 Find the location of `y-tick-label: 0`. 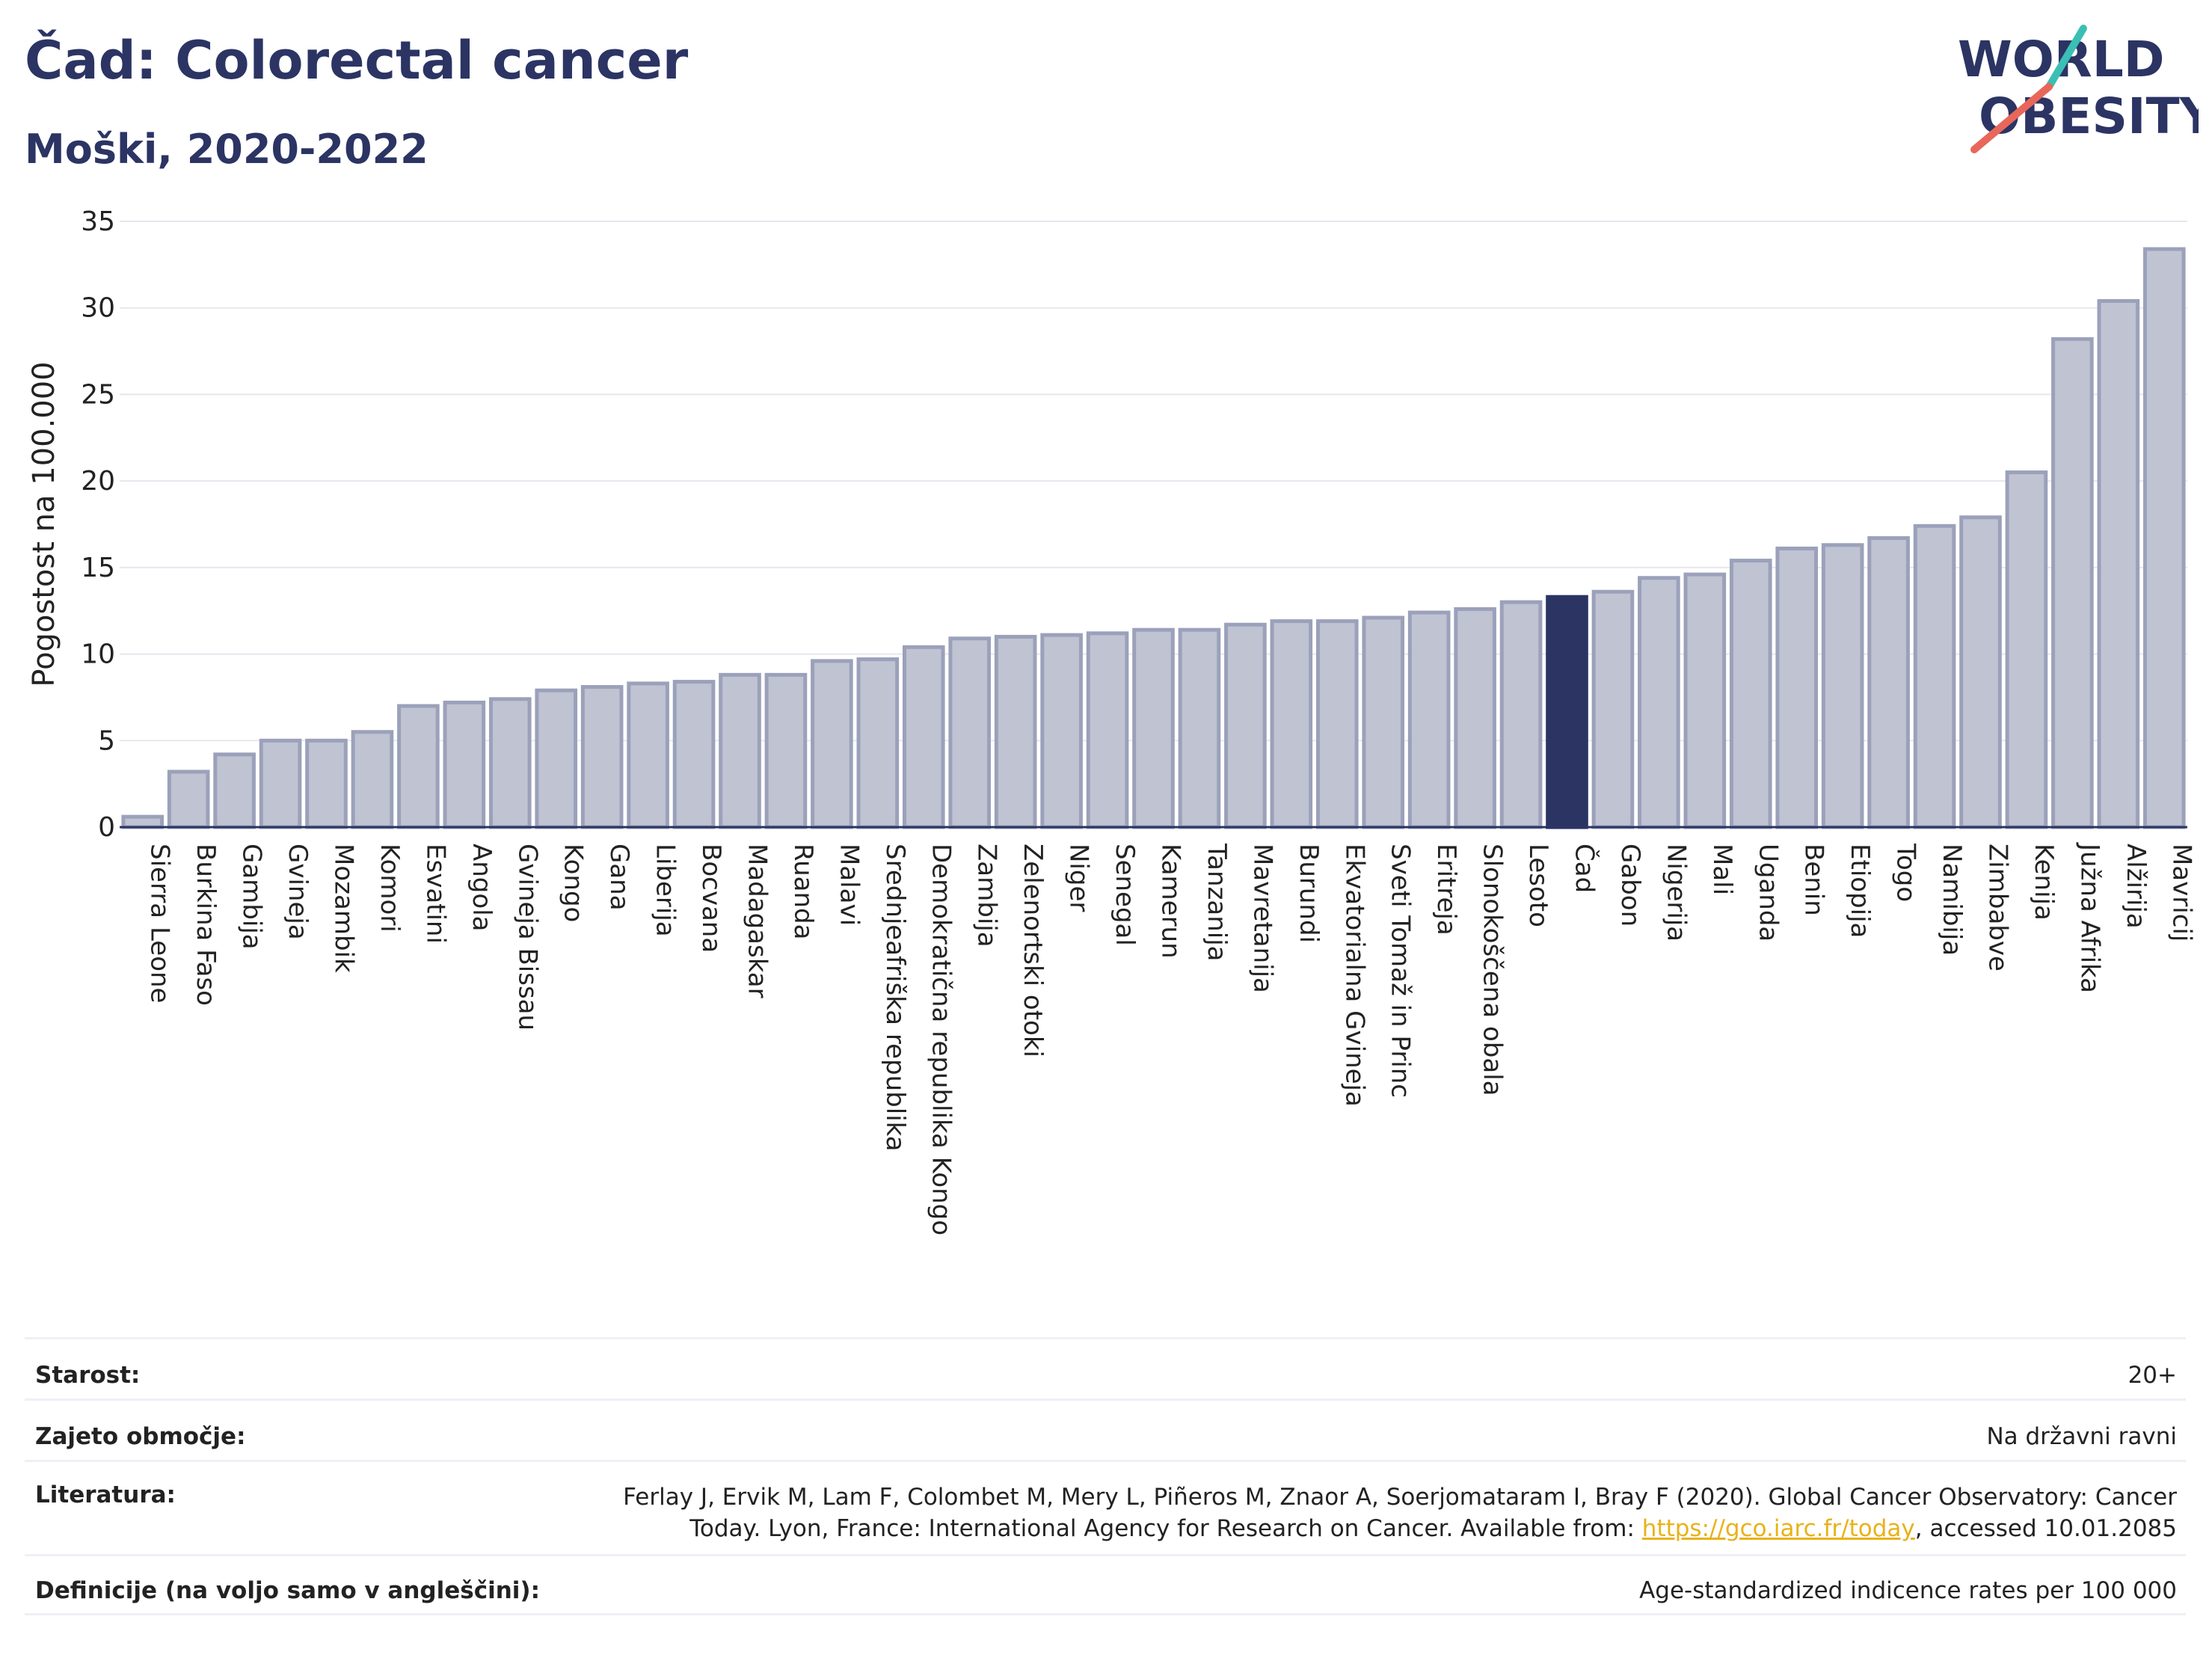

y-tick-label: 0 is located at coordinates (106, 827).